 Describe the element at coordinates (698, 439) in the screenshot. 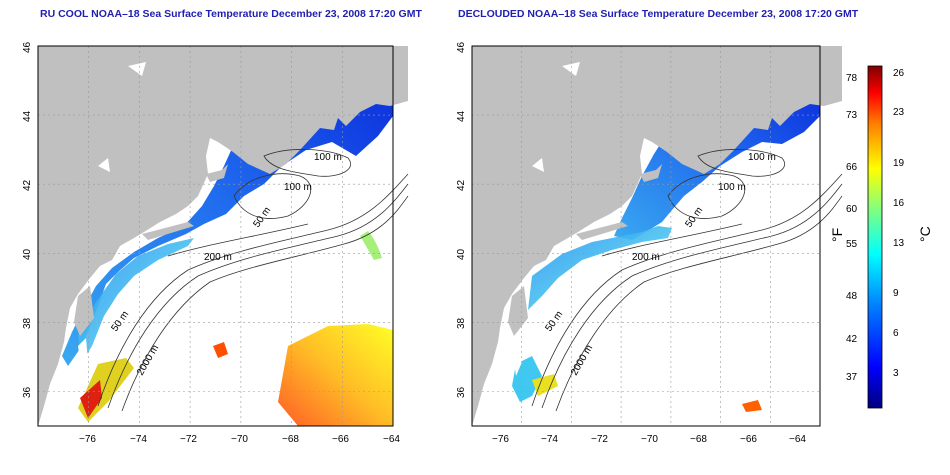

I see `right-x-tick: −68` at that location.